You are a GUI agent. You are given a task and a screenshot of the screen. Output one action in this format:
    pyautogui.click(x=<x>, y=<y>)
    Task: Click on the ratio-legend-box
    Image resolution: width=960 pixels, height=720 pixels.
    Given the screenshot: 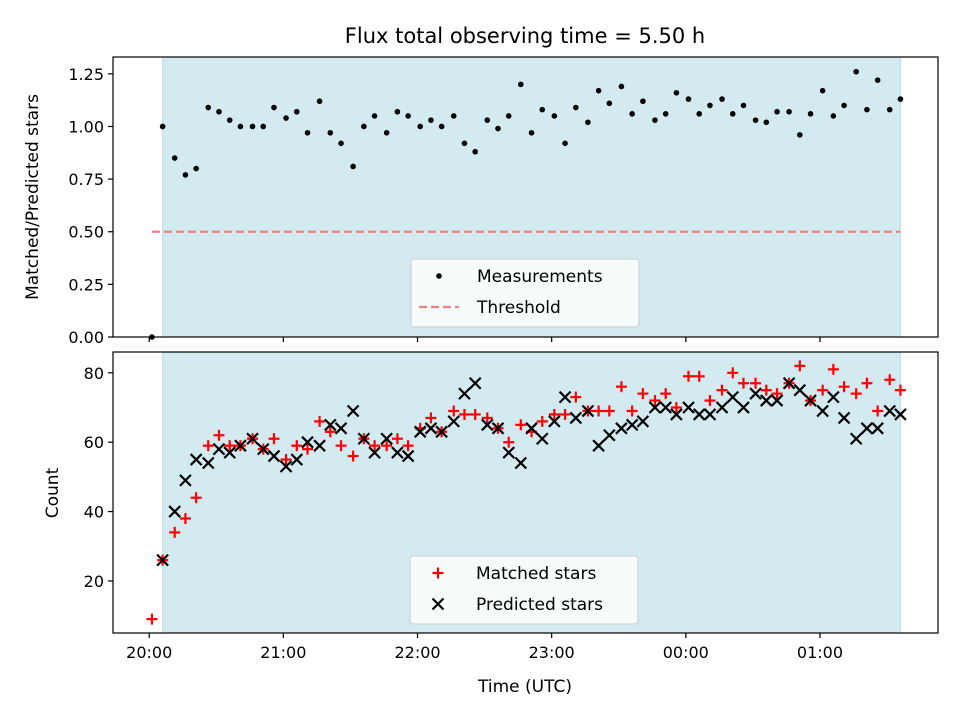 What is the action you would take?
    pyautogui.click(x=525, y=293)
    